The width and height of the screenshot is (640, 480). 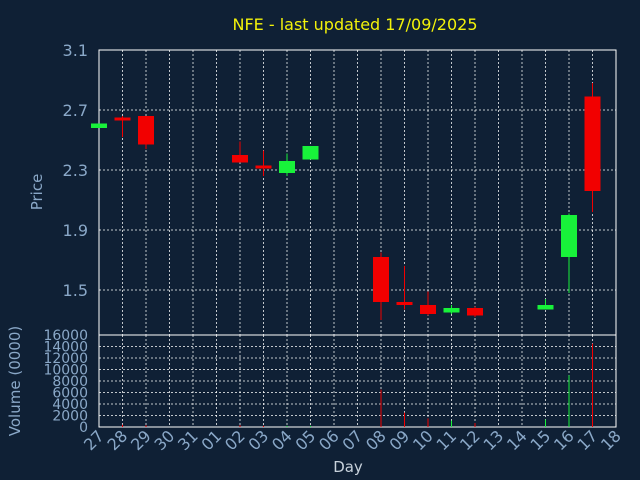 I want to click on price-tick-label: 2.3, so click(x=75, y=170).